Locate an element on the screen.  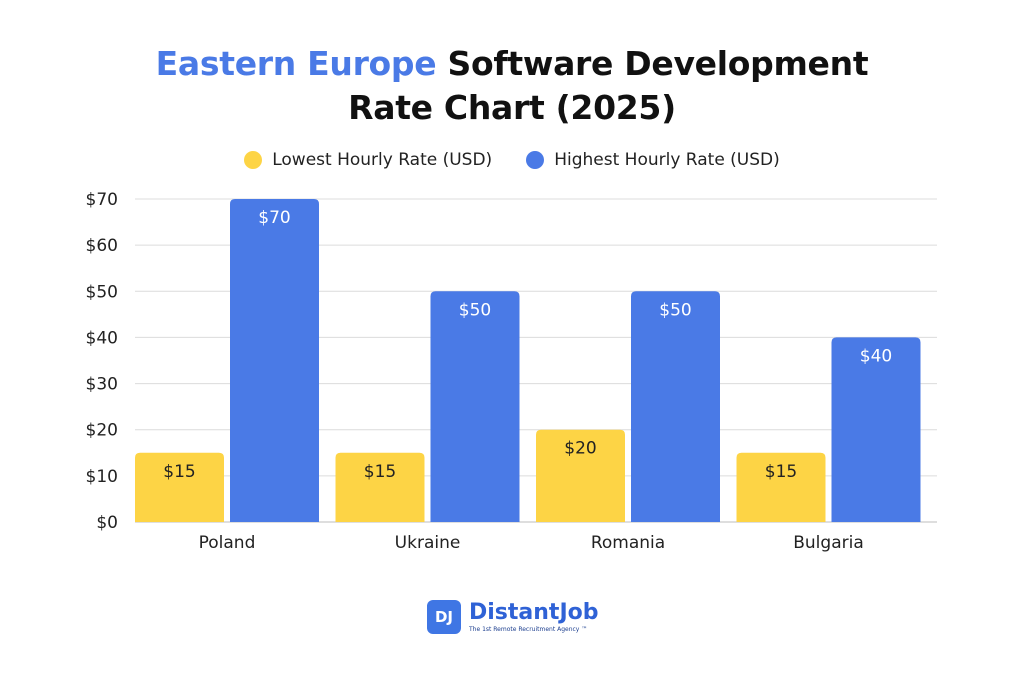
y-tick-label: $0 is located at coordinates (107, 523).